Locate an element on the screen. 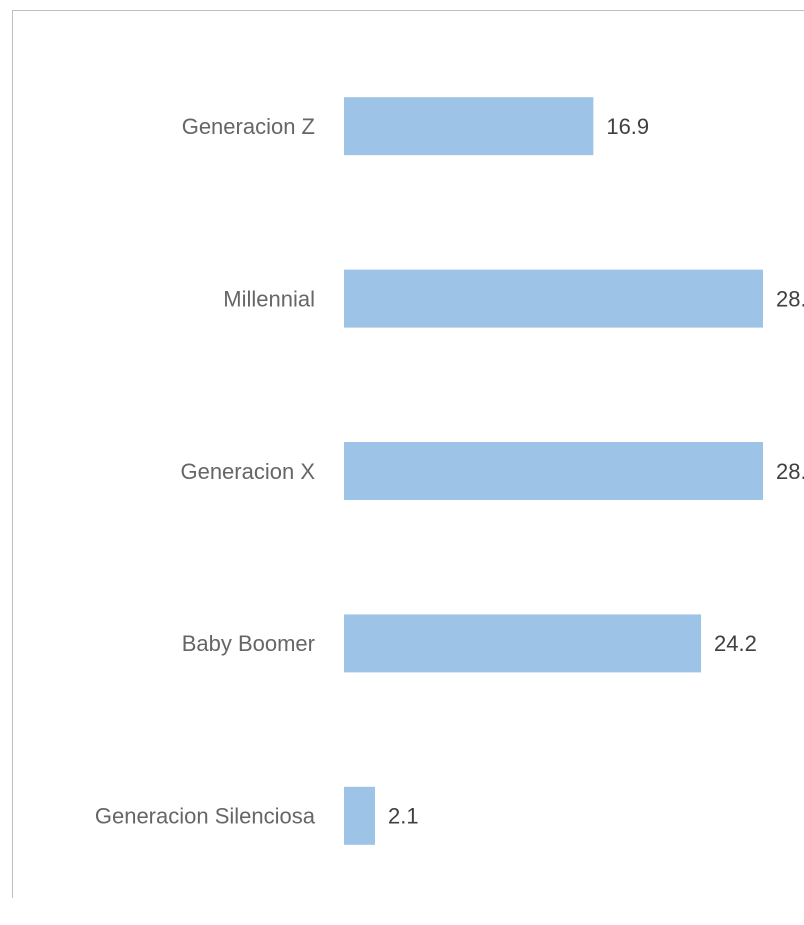 This screenshot has height=925, width=804. category-label: Generacion Silenciosa is located at coordinates (205, 816).